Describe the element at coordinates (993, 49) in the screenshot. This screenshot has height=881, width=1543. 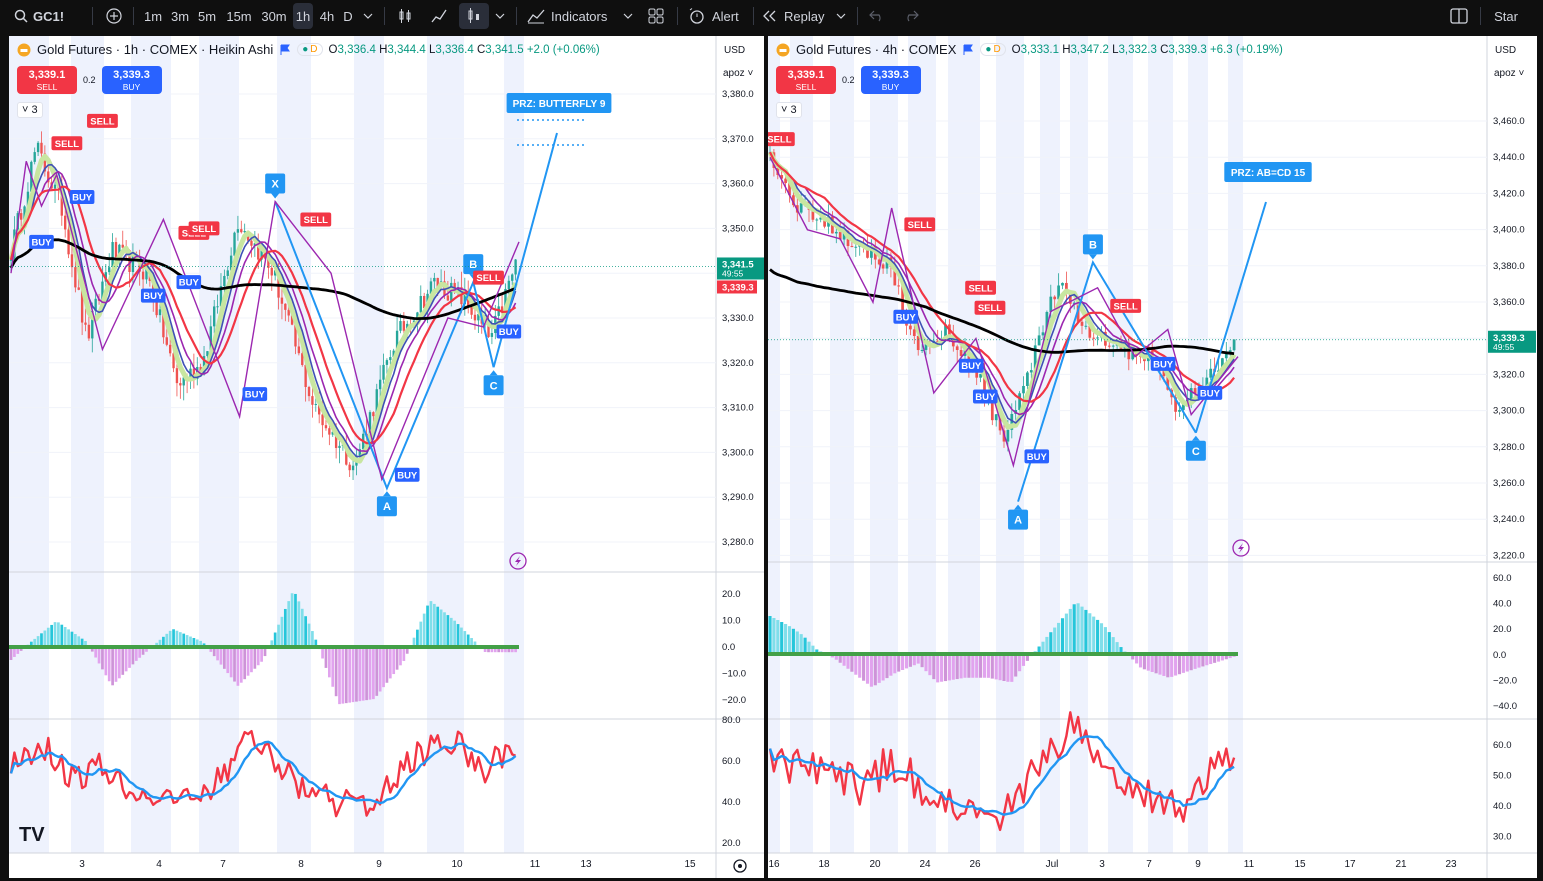
I see `status-badge-right: ● D` at that location.